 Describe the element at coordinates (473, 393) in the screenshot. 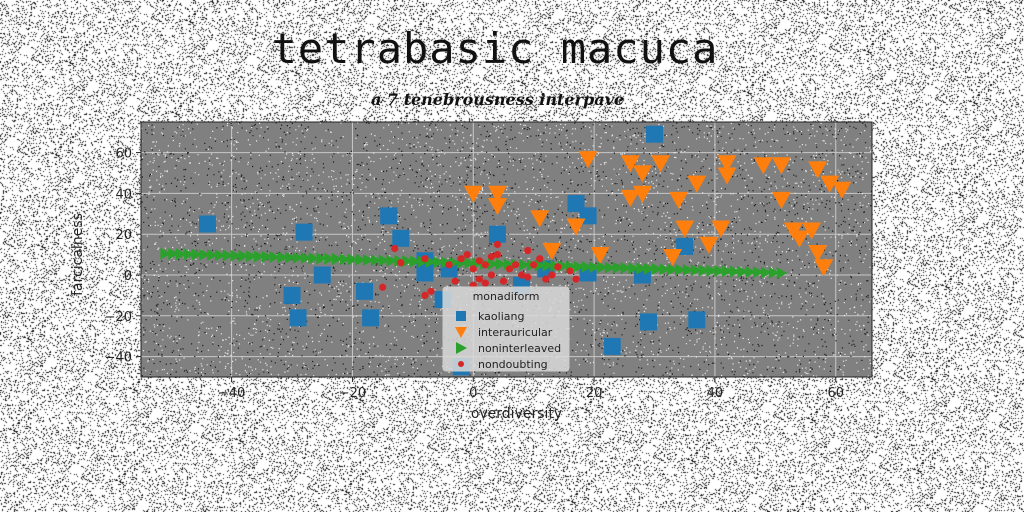

I see `x-tick-label: 0` at that location.